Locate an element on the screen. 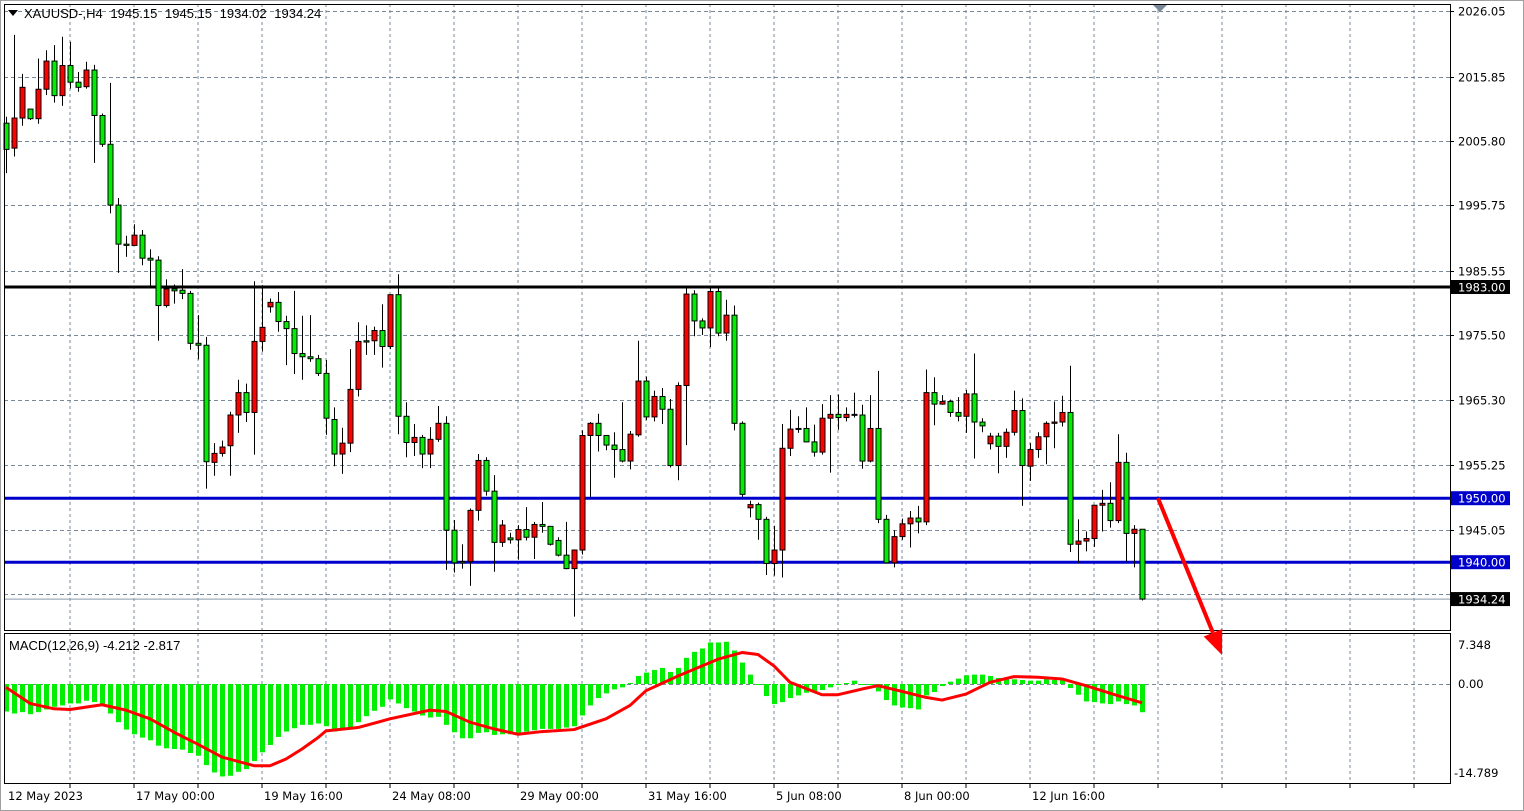 This screenshot has height=811, width=1524. price-tick-label: 1975.50 is located at coordinates (1482, 336).